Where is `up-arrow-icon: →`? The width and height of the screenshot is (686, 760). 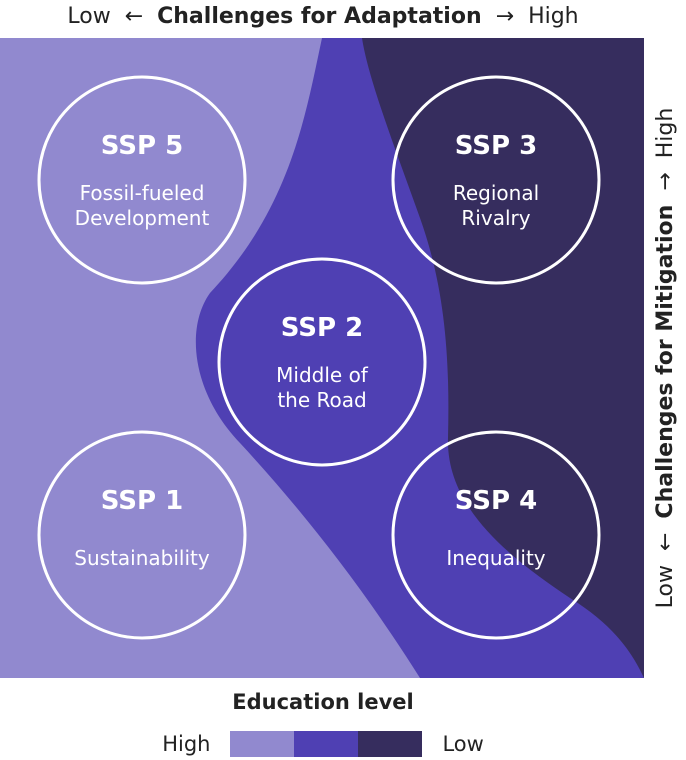
up-arrow-icon: → is located at coordinates (665, 181).